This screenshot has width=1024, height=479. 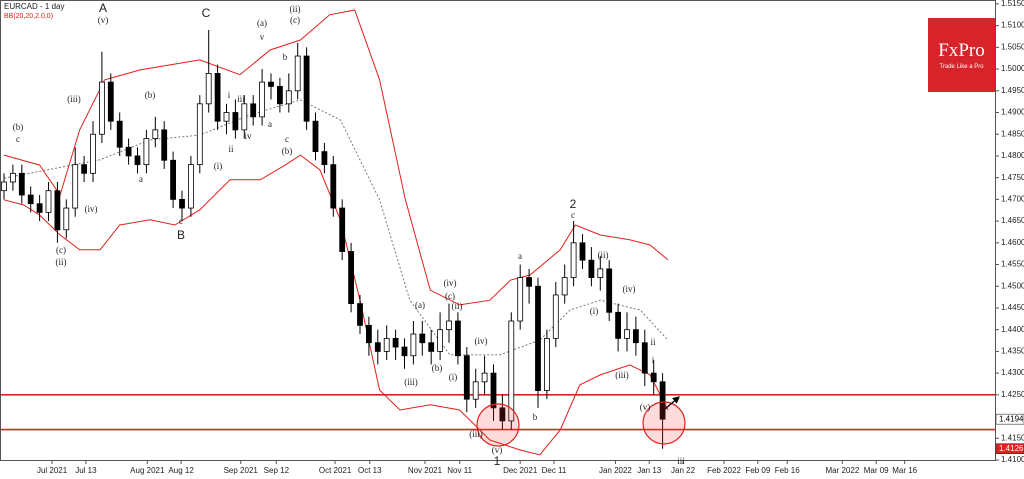 I want to click on price-tag-label: 1.4126, so click(x=1011, y=448).